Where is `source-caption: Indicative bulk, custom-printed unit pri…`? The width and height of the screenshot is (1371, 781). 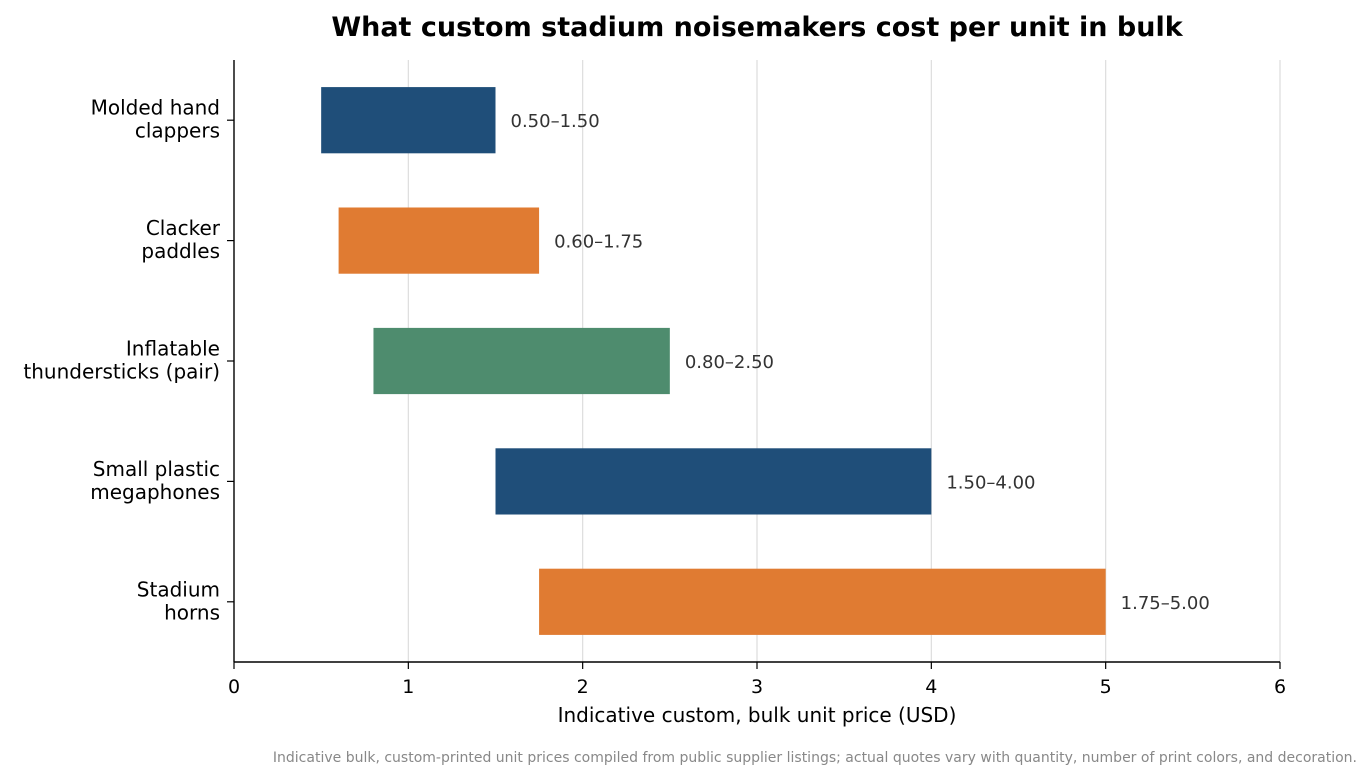 source-caption: Indicative bulk, custom-printed unit pri… is located at coordinates (814, 758).